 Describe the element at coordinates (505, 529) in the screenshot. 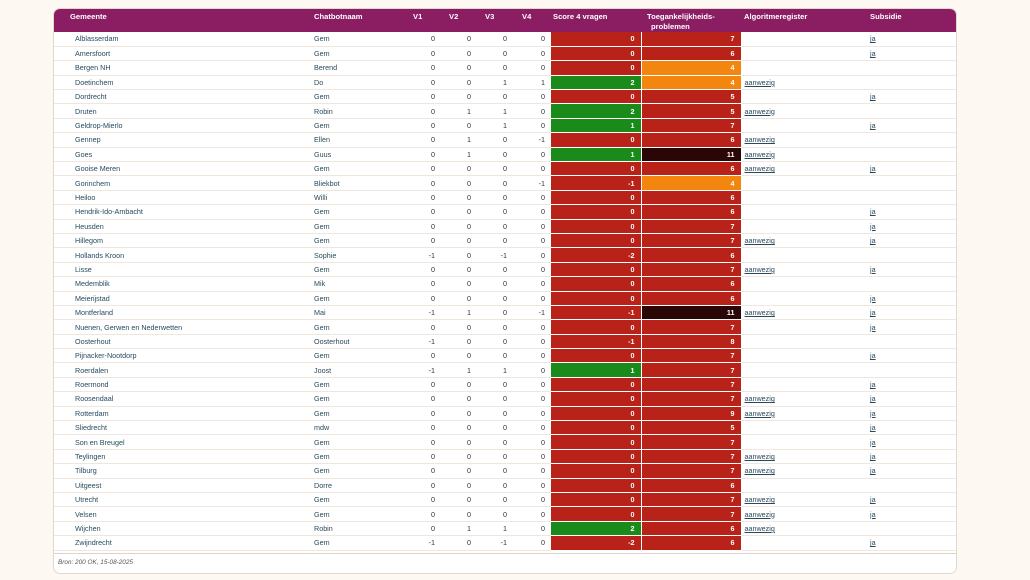

I see `table-row: Wijchen Robin 0 1 1 0 2 6 aanwezig` at that location.